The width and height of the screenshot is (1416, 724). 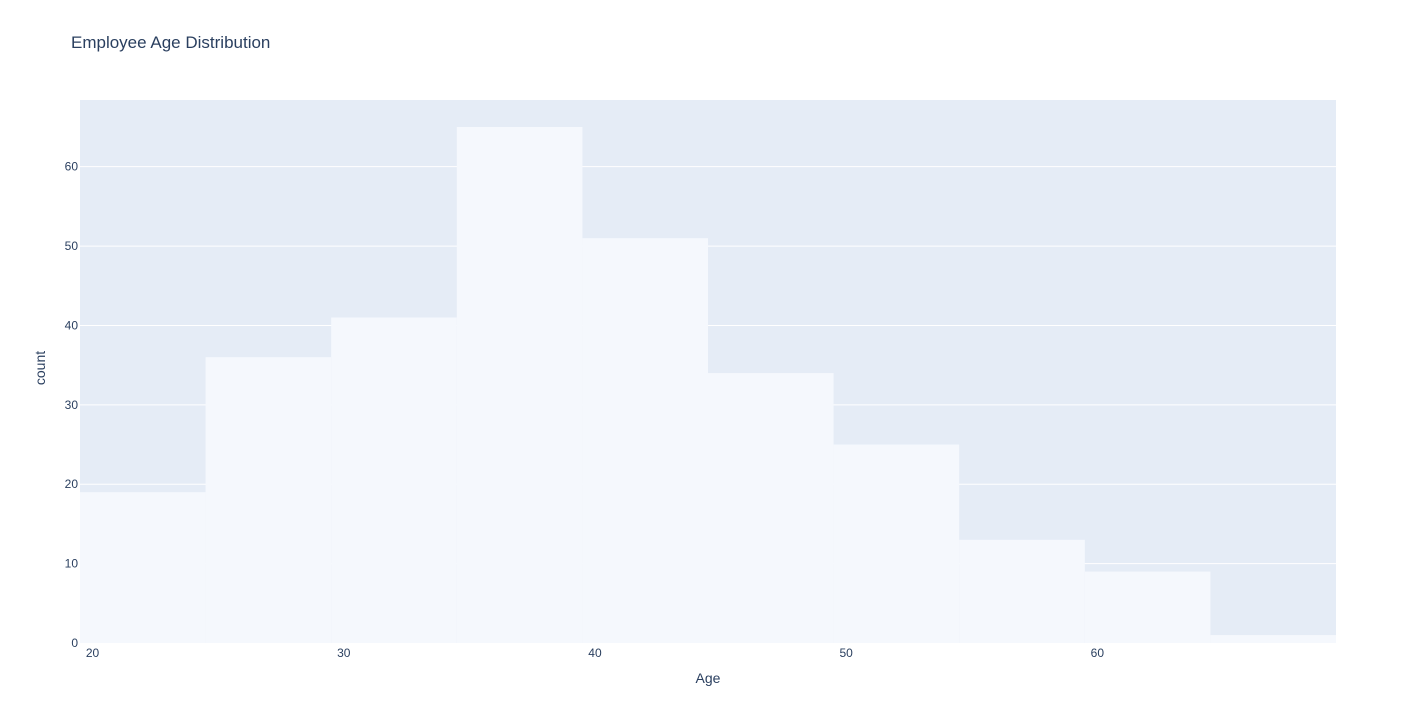 What do you see at coordinates (708, 678) in the screenshot?
I see `x-axis-title: Age` at bounding box center [708, 678].